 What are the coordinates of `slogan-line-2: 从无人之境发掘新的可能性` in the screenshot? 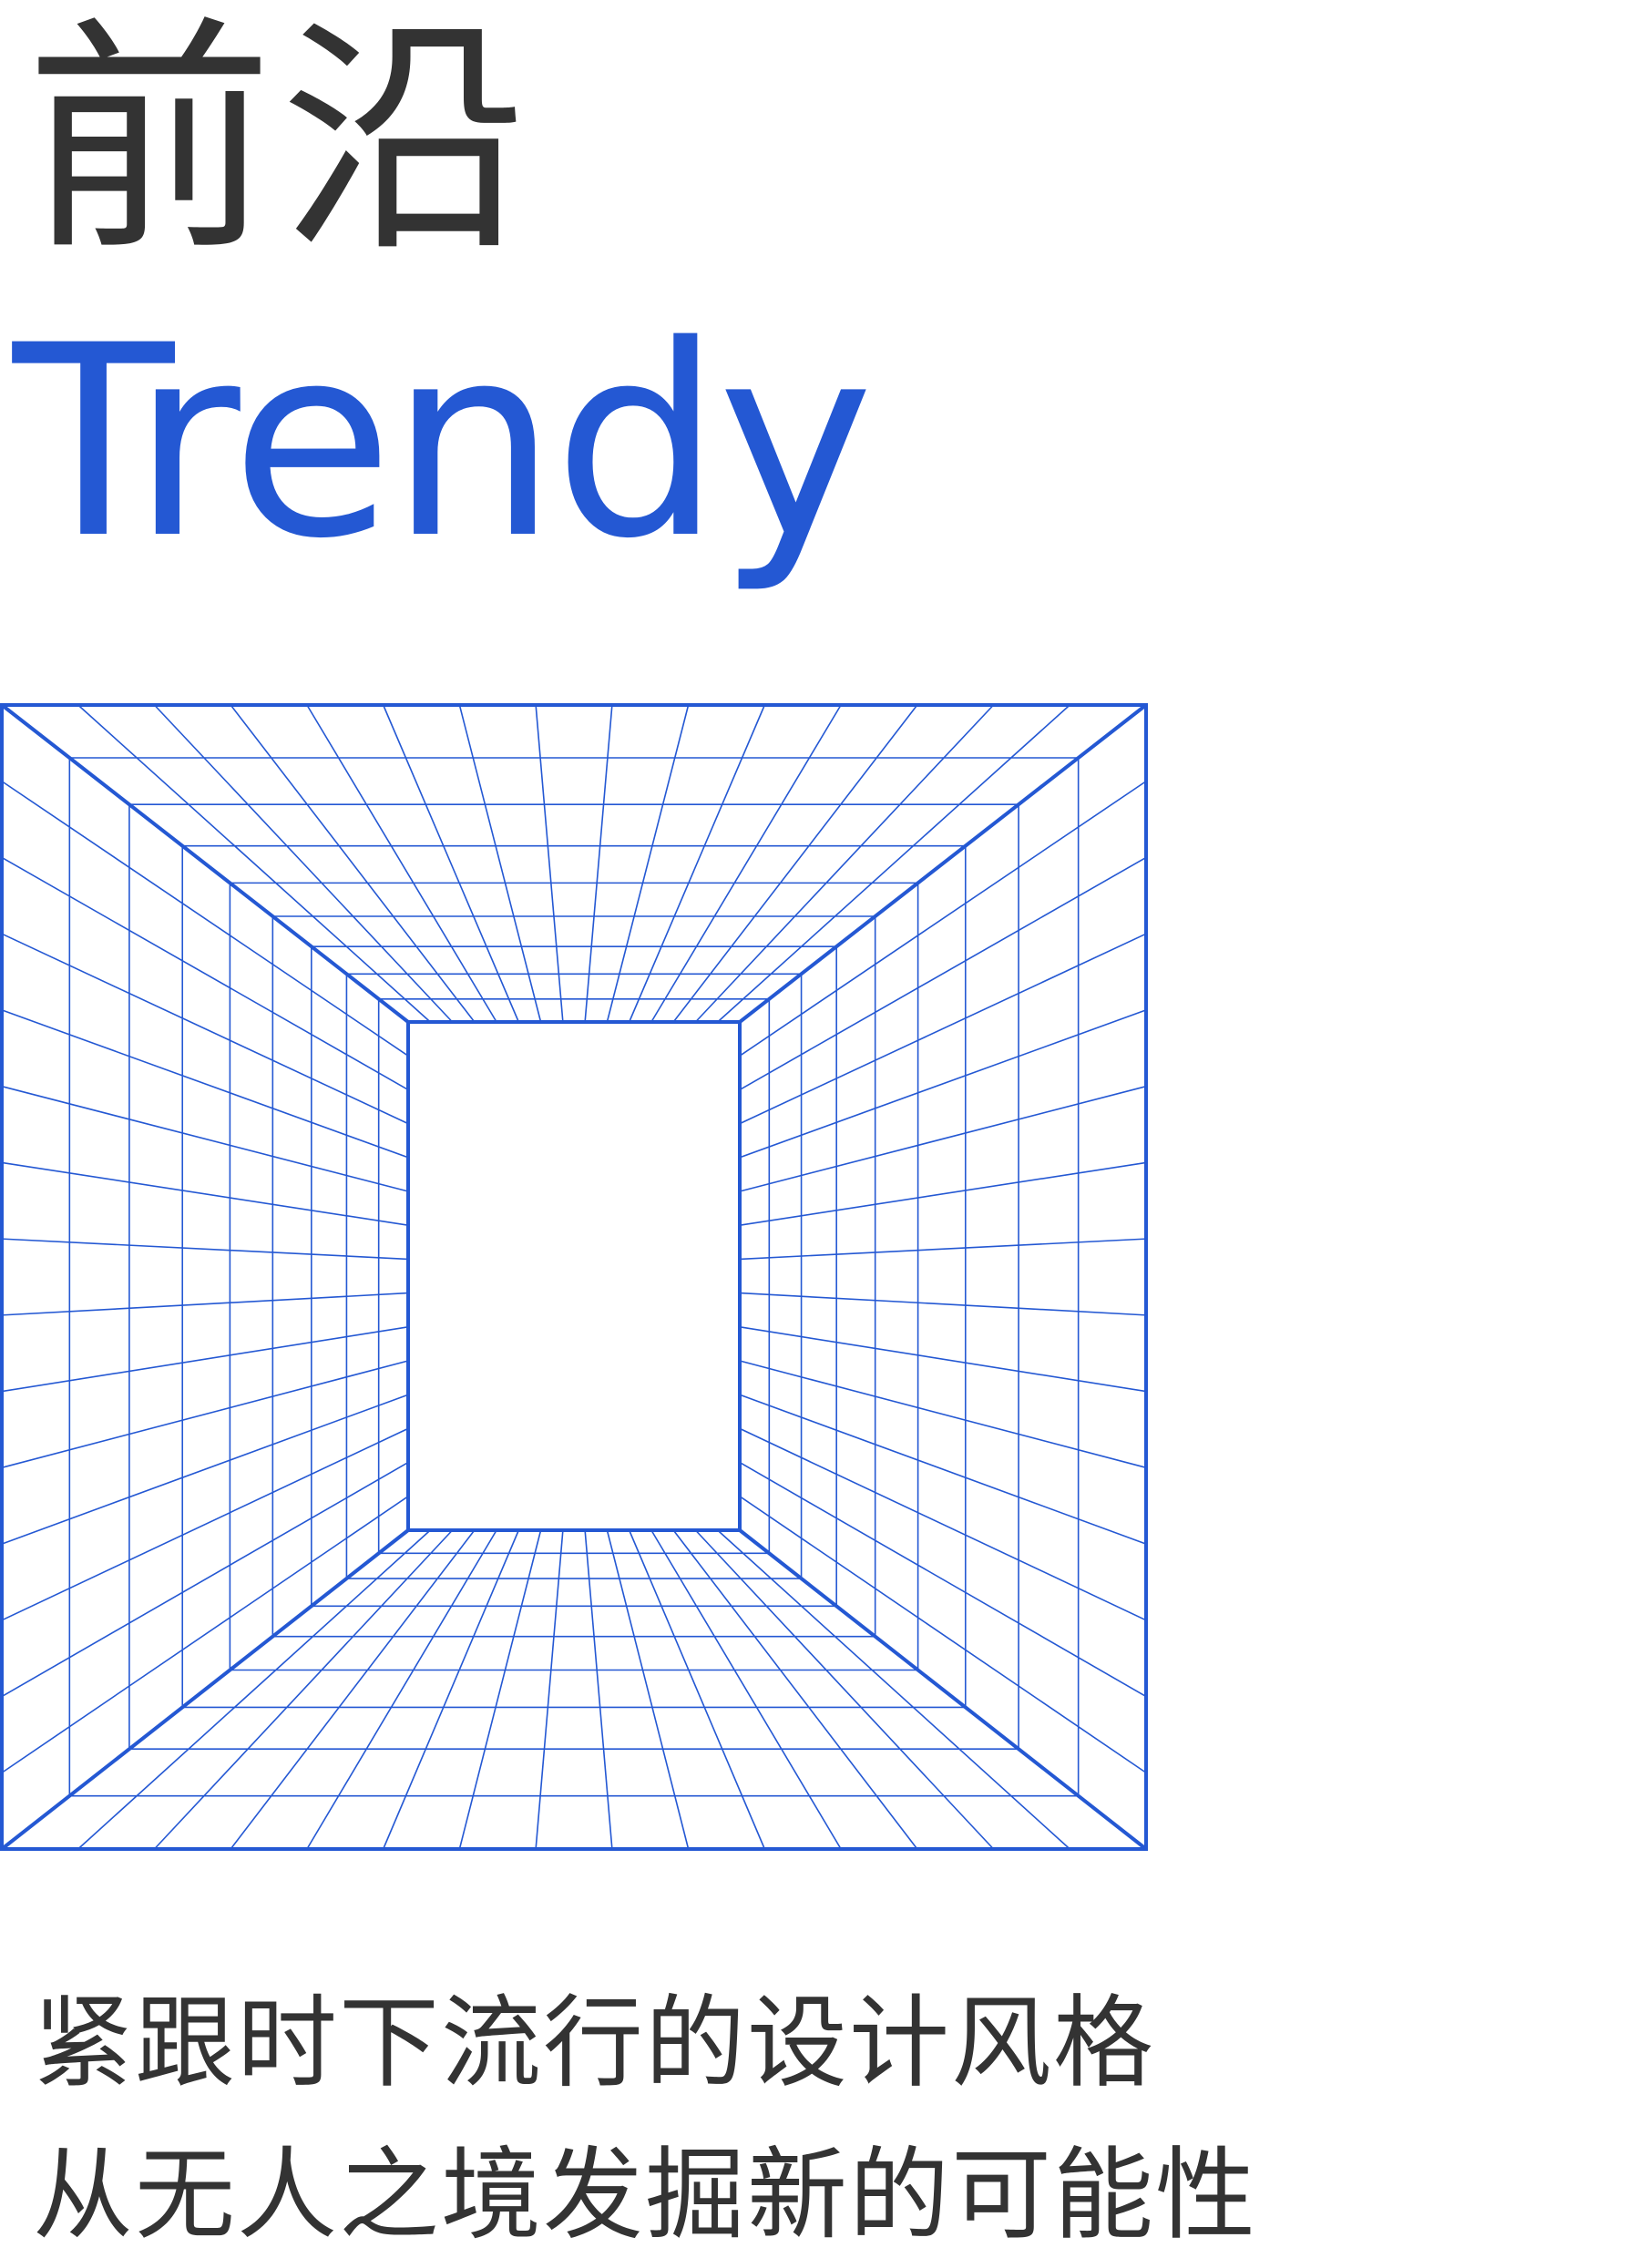 It's located at (645, 2195).